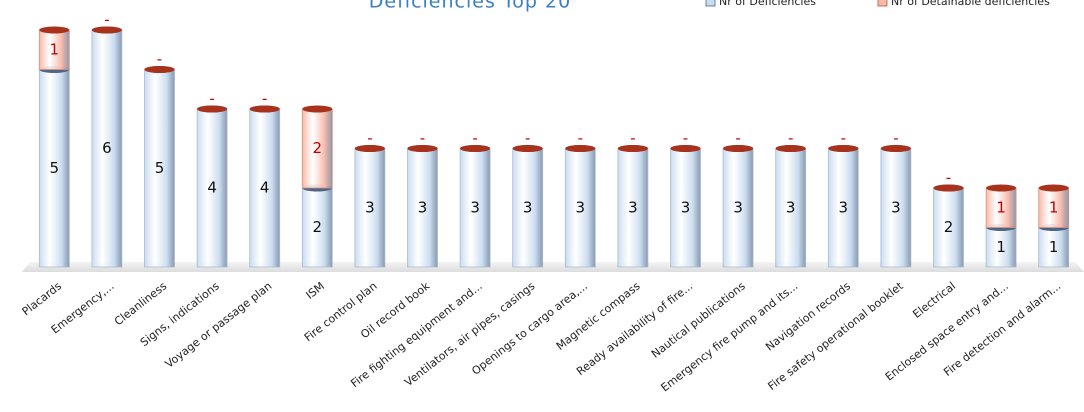 This screenshot has width=1084, height=412. I want to click on chart-title: Deficiencies Top 20, so click(470, 6).